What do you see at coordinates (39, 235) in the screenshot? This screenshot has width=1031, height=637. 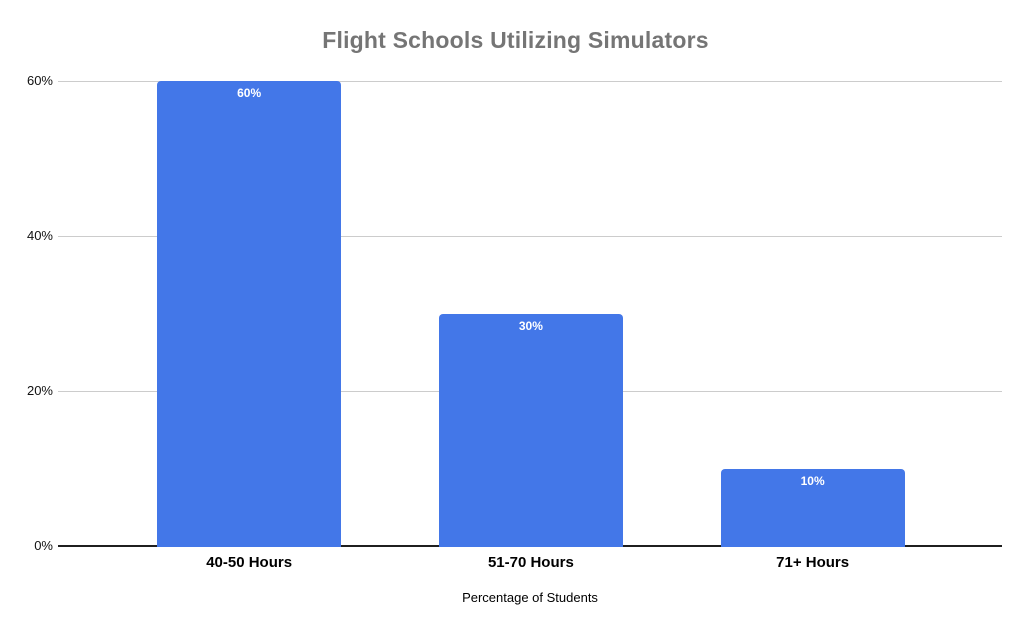 I see `y-tick-label: 40%` at bounding box center [39, 235].